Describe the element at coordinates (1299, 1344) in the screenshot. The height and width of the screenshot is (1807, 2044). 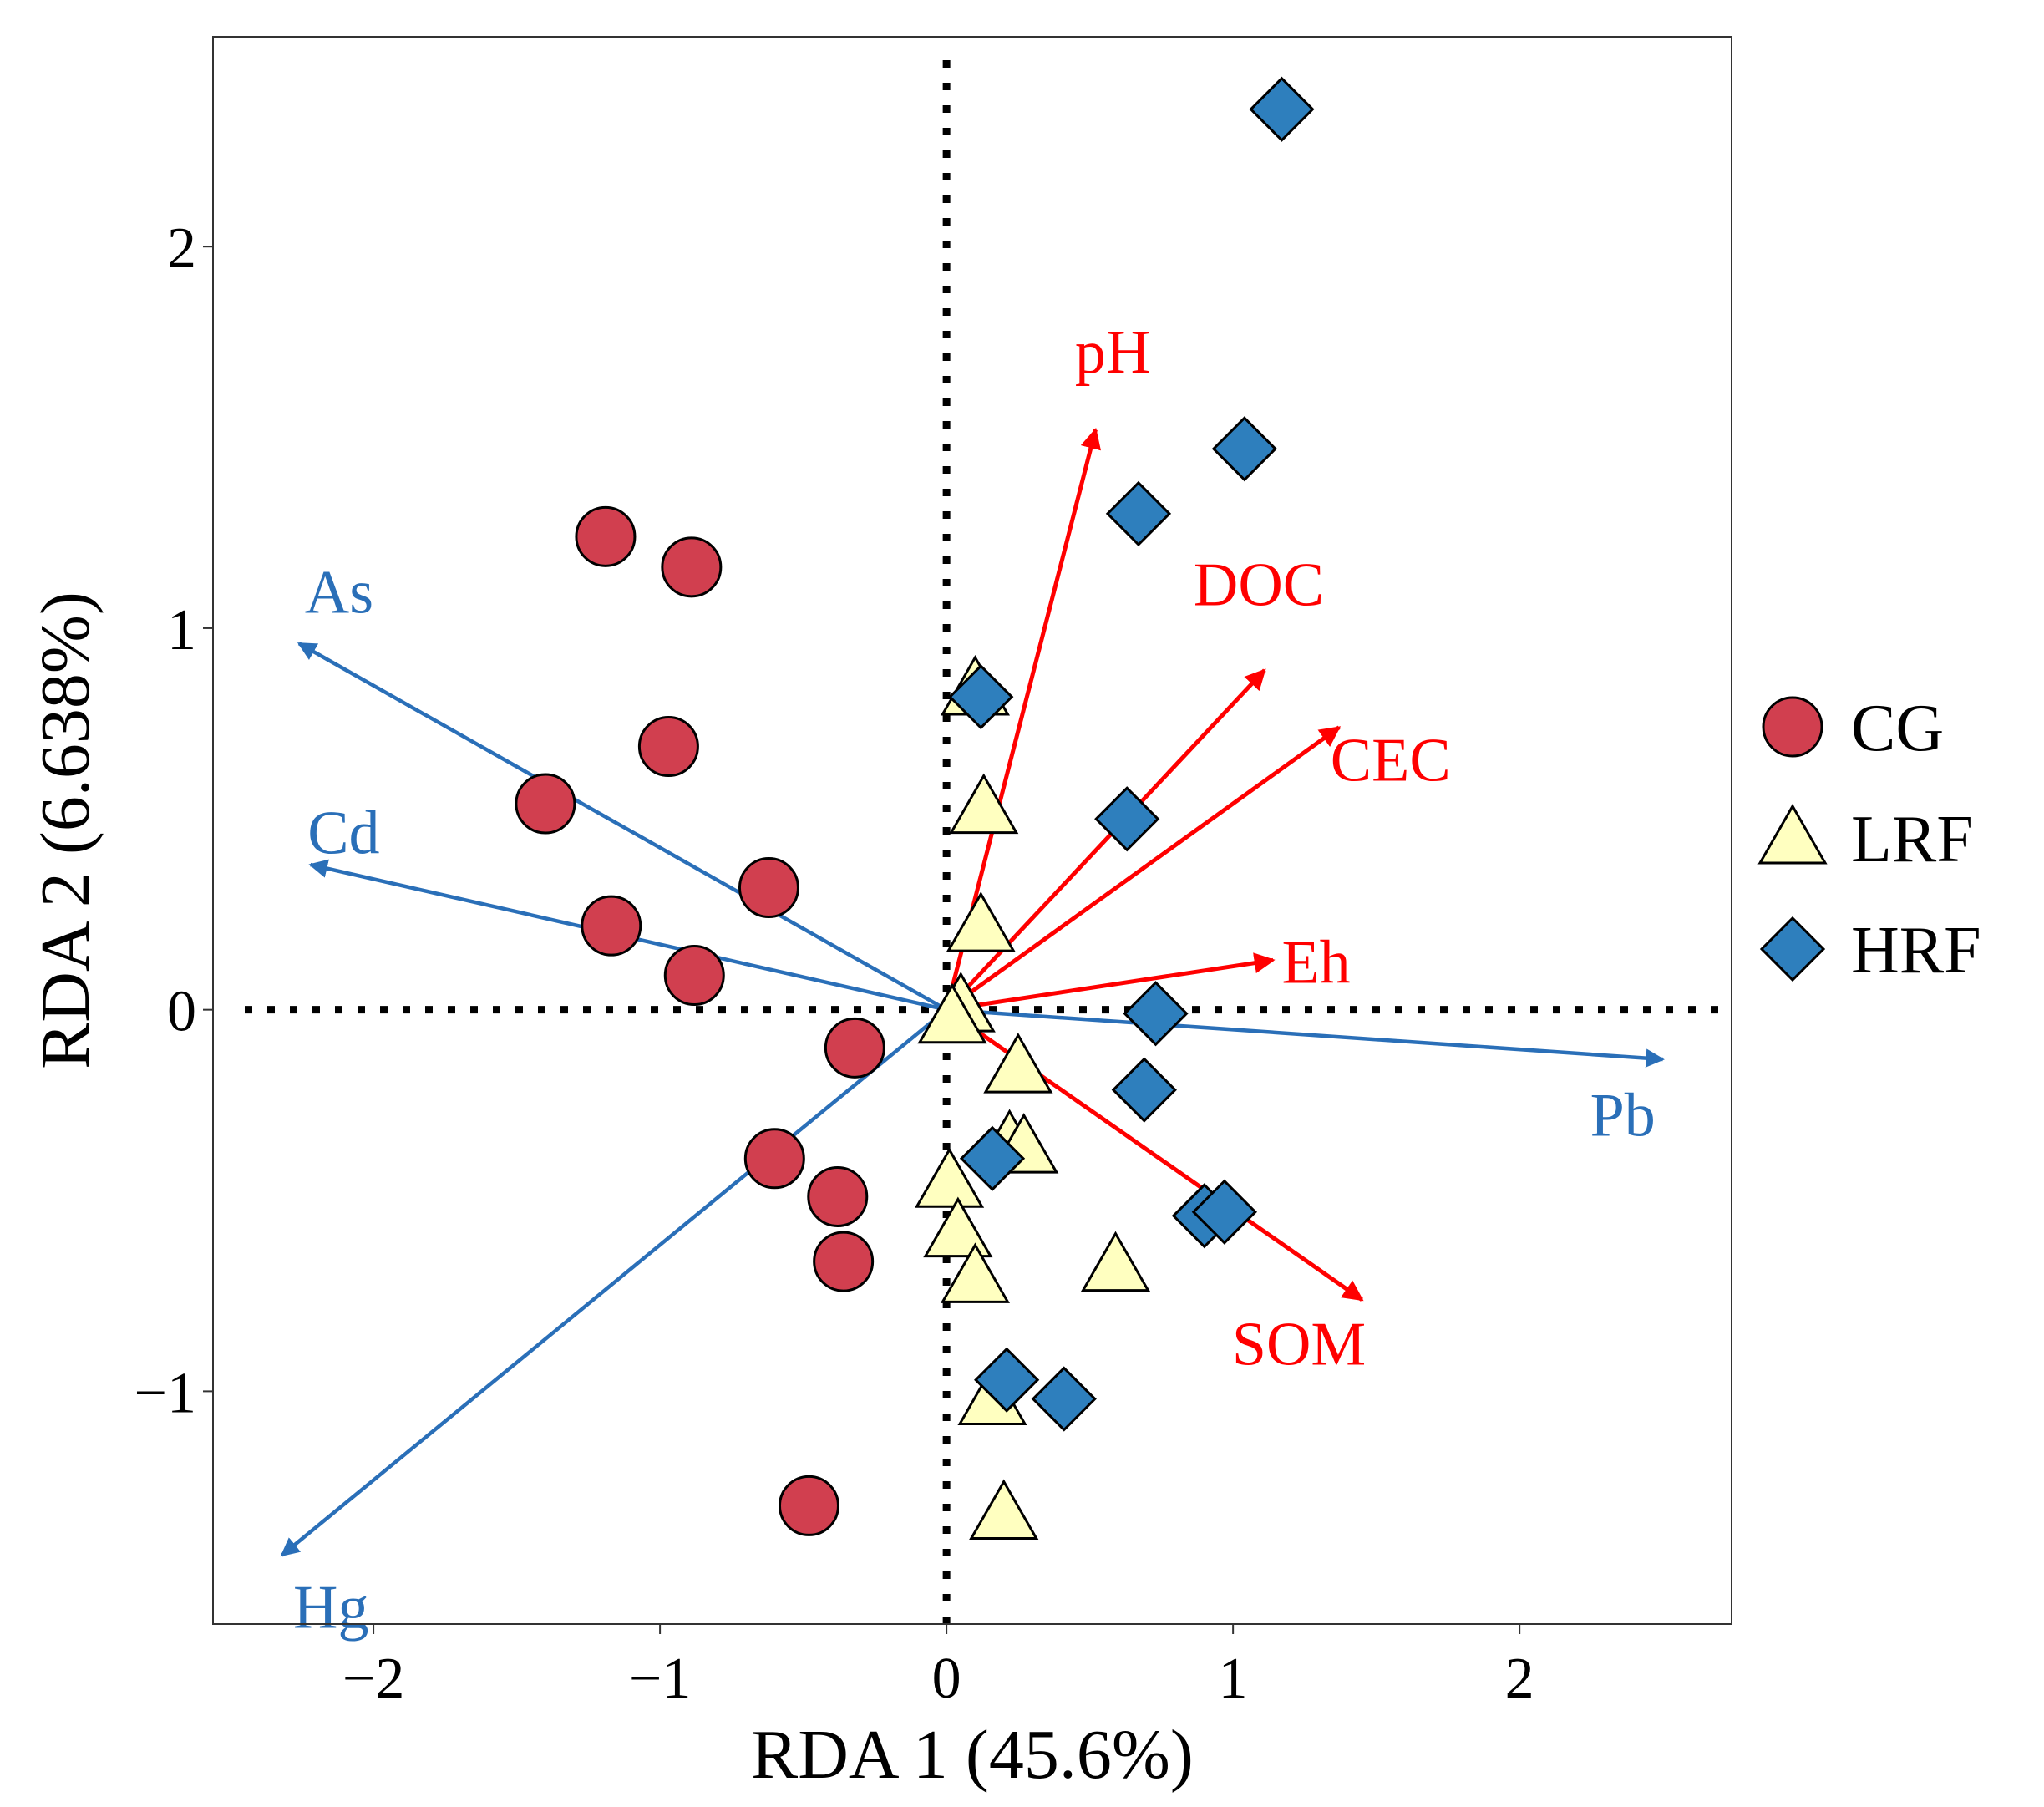
I see `vector-label-som: SOM` at that location.